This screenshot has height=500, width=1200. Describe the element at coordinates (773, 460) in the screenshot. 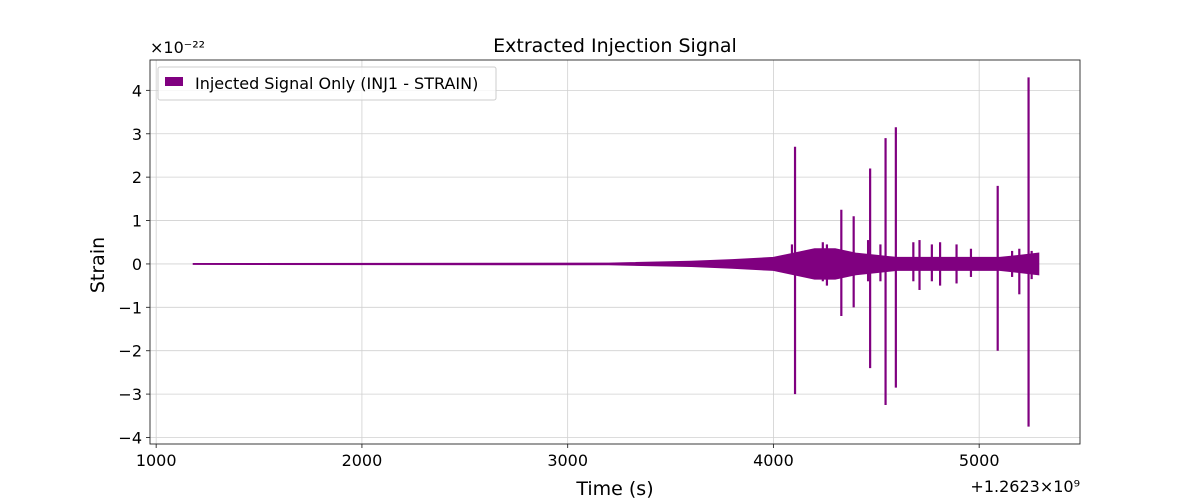

I see `x-tick-label: 4000` at that location.